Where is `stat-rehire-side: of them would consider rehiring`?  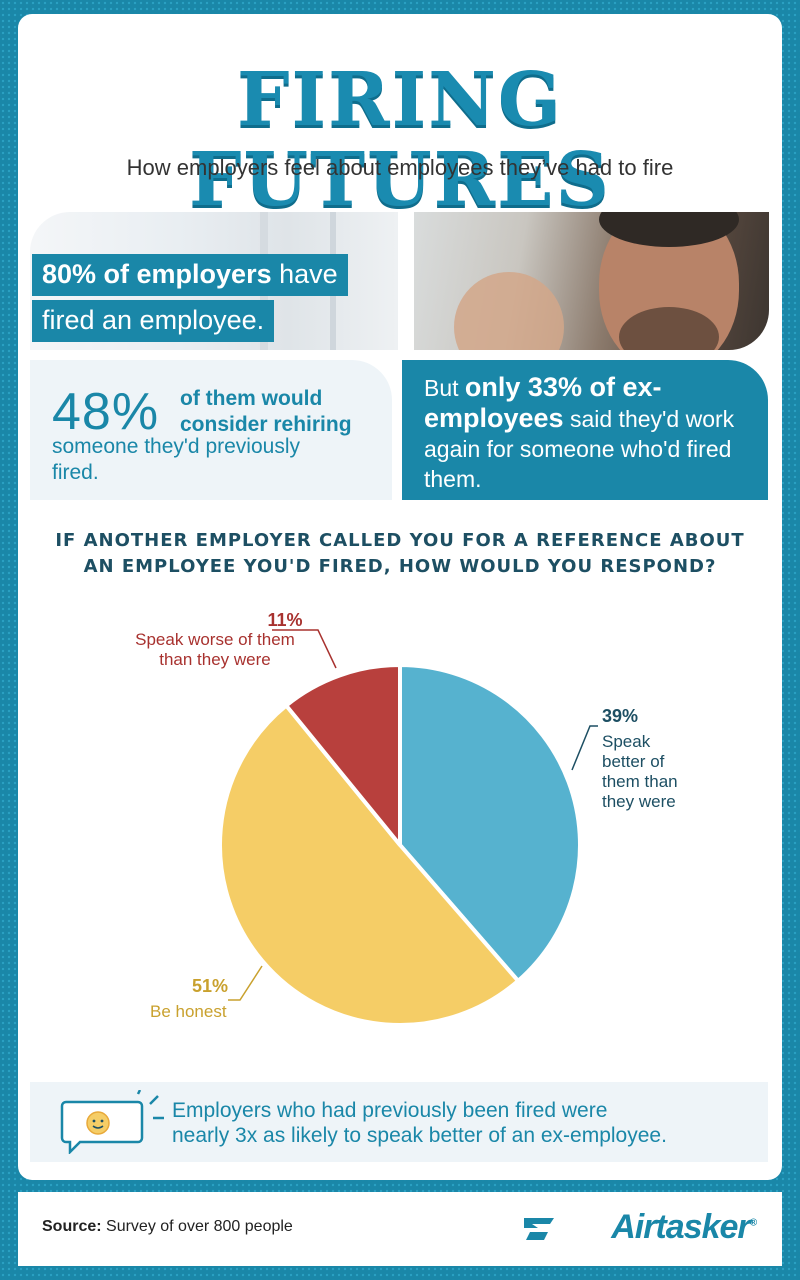 stat-rehire-side: of them would consider rehiring is located at coordinates (266, 411).